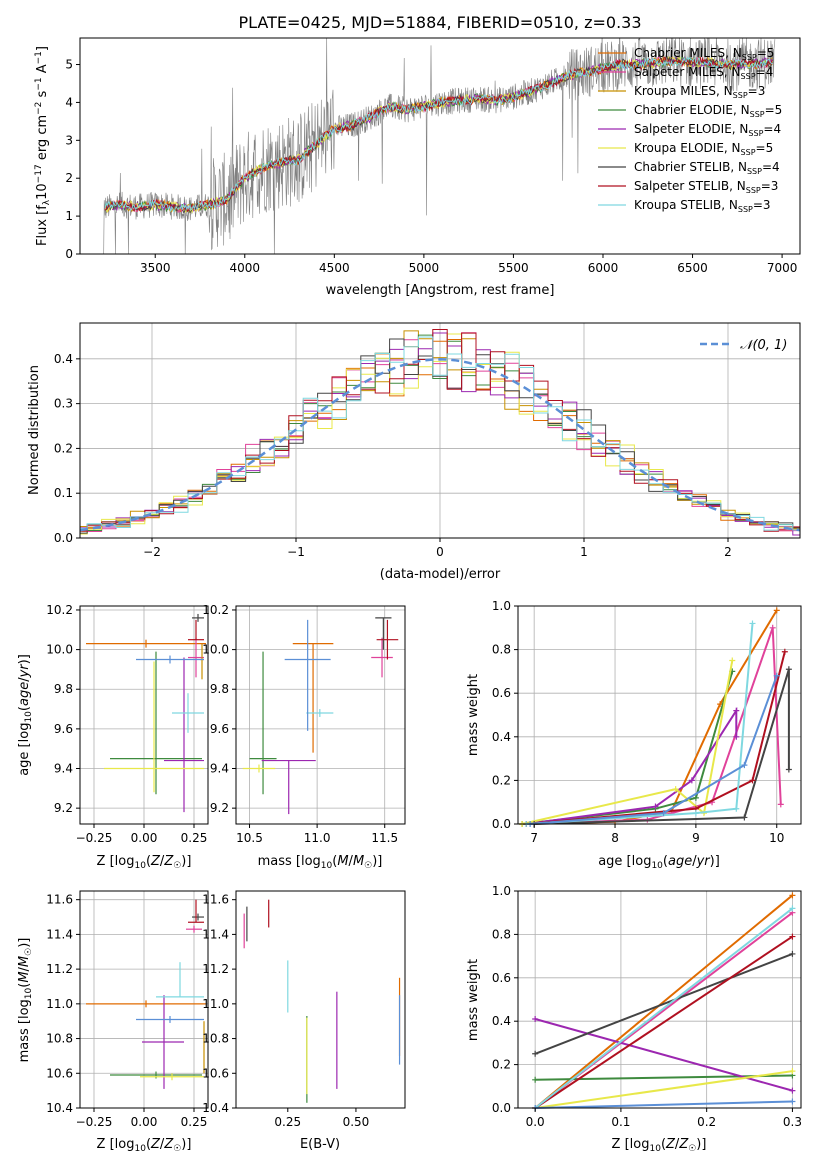  Describe the element at coordinates (215, 934) in the screenshot. I see `mass_vs_ebv-ytick-label-5: 11.4` at that location.